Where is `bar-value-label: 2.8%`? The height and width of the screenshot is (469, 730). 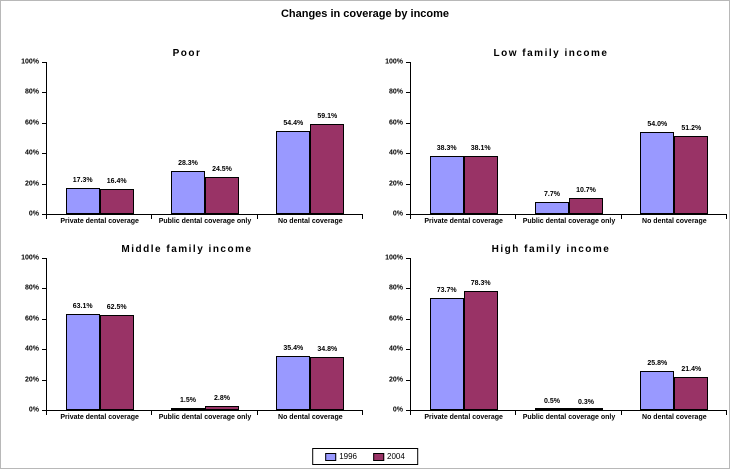 bar-value-label: 2.8% is located at coordinates (222, 398).